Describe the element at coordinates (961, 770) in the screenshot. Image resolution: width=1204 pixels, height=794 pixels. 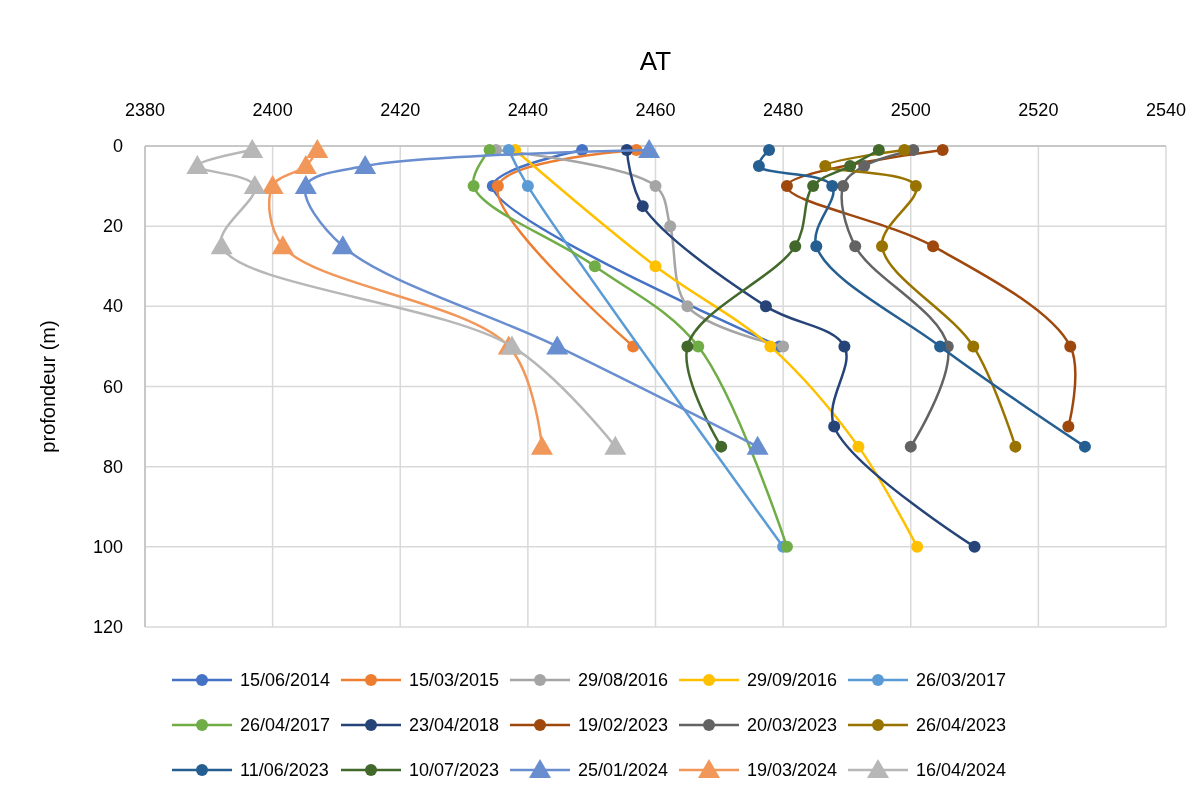
I see `legend-label: 16/04/2024` at that location.